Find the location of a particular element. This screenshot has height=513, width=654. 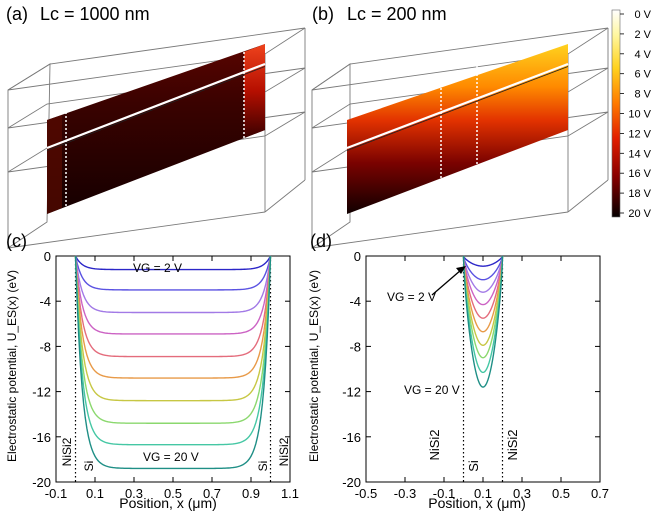

panel-c-region-si-left: Si is located at coordinates (89, 466).